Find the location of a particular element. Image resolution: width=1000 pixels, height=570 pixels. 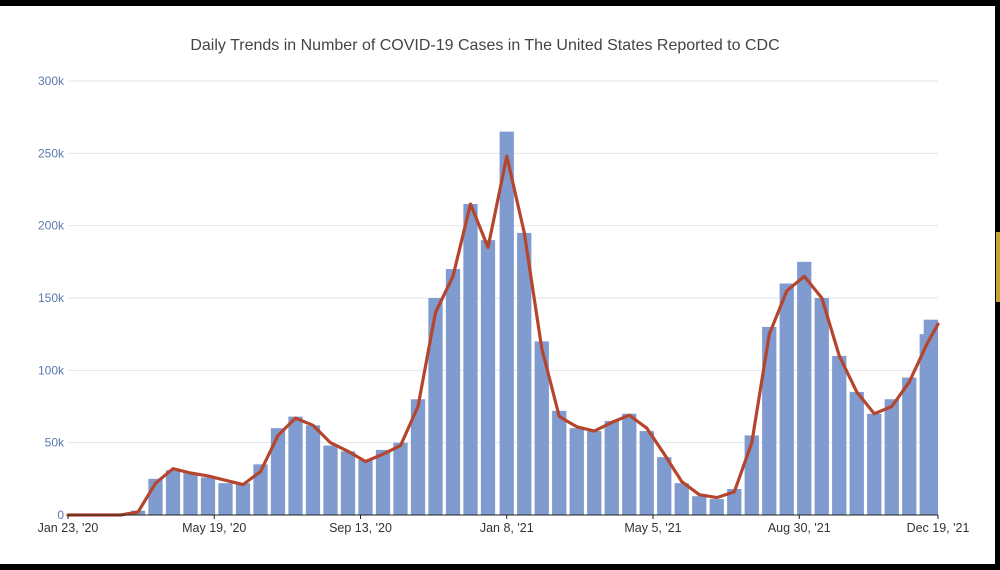

y-tick-label: 150k is located at coordinates (51, 298).